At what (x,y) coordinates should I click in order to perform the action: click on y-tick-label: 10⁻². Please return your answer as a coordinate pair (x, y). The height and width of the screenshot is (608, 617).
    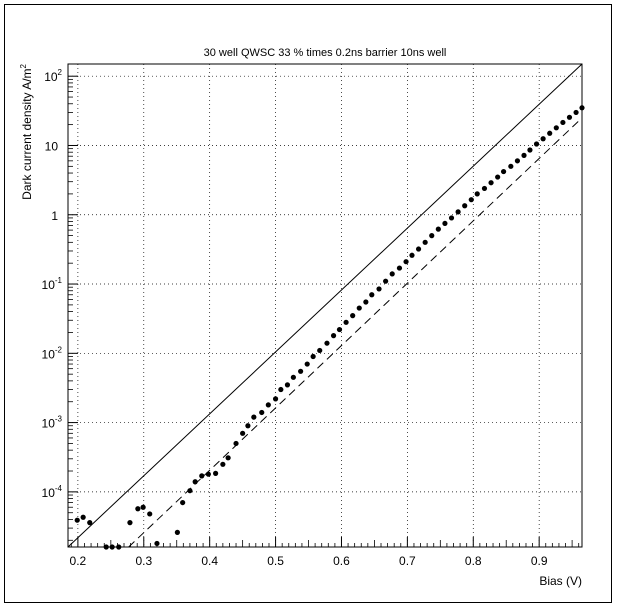
    Looking at the image, I should click on (52, 353).